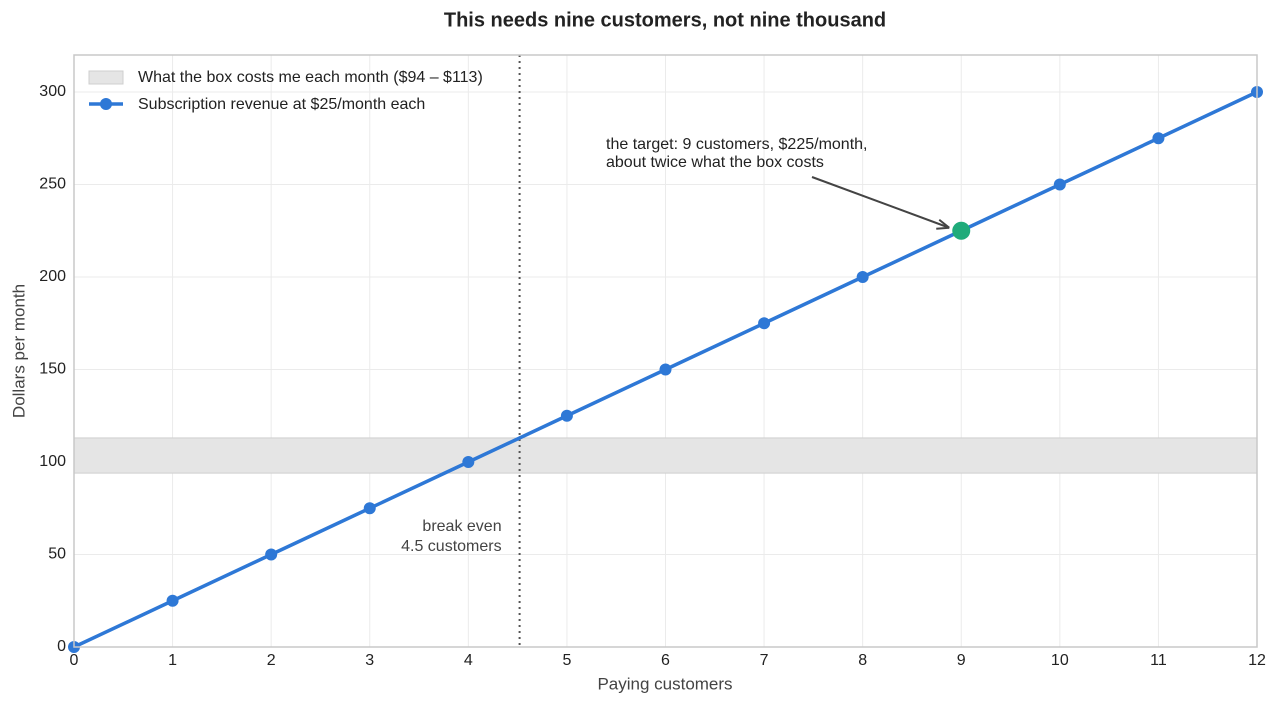 The height and width of the screenshot is (707, 1280). Describe the element at coordinates (172, 660) in the screenshot. I see `x-tick-label: 1` at that location.